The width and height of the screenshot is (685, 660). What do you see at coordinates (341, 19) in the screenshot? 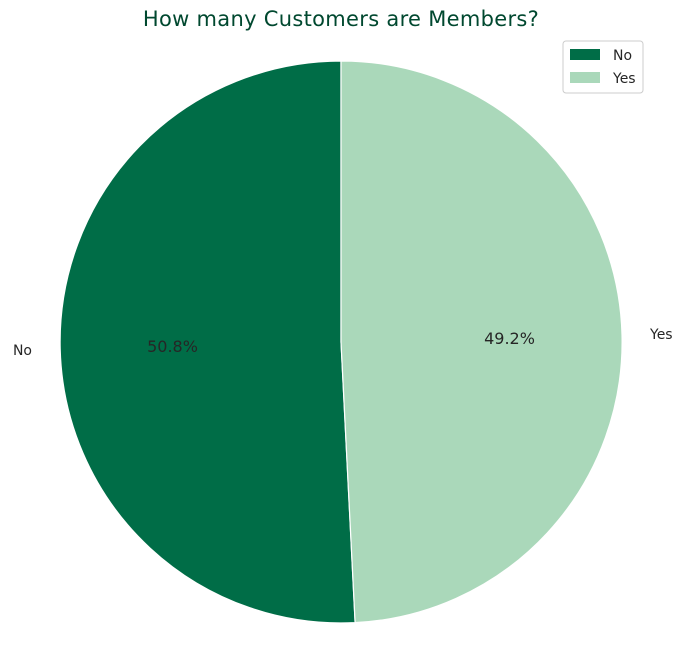
I see `chart-title: How many Customers are Members?` at bounding box center [341, 19].